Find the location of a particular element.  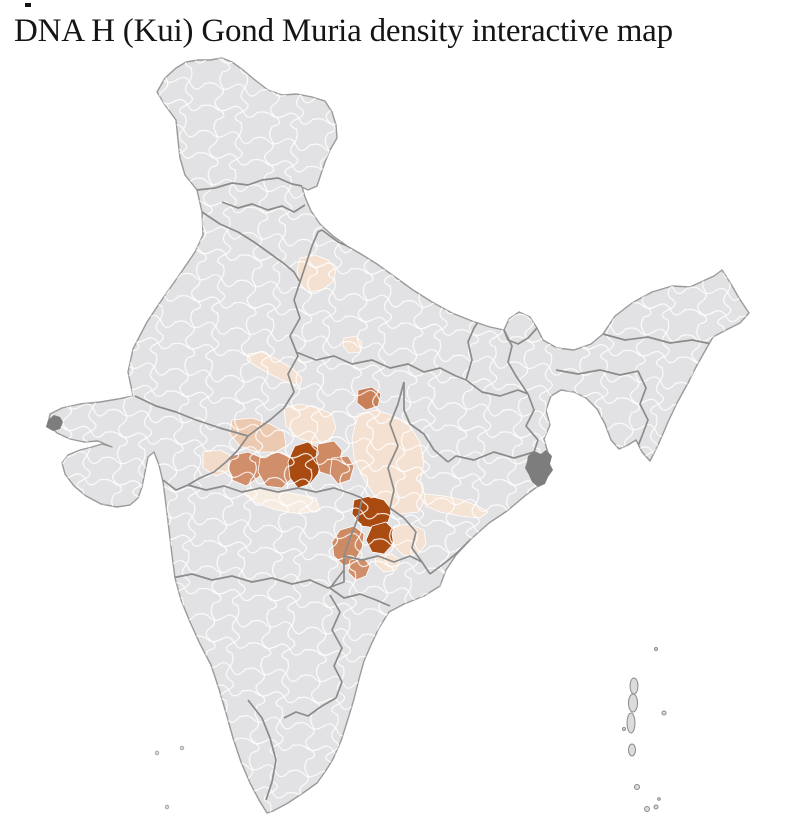

sundarbans-delta-patch is located at coordinates (539, 468).